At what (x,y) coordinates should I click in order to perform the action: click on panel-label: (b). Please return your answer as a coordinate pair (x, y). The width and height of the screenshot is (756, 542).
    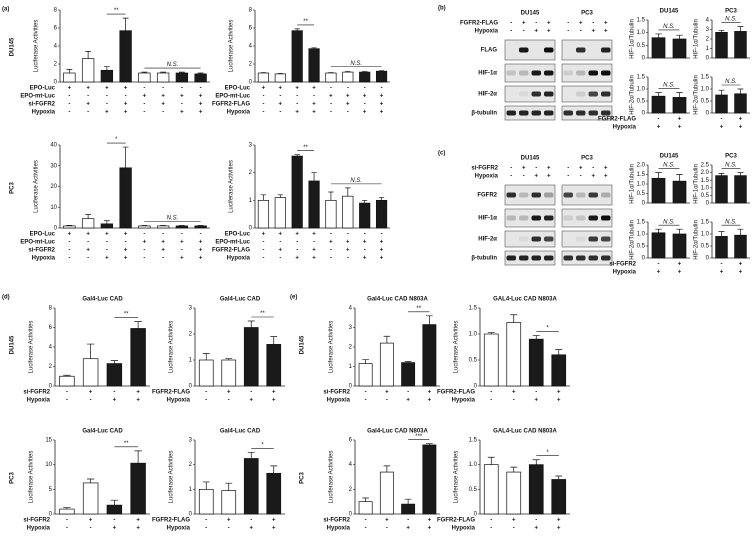
    Looking at the image, I should click on (442, 9).